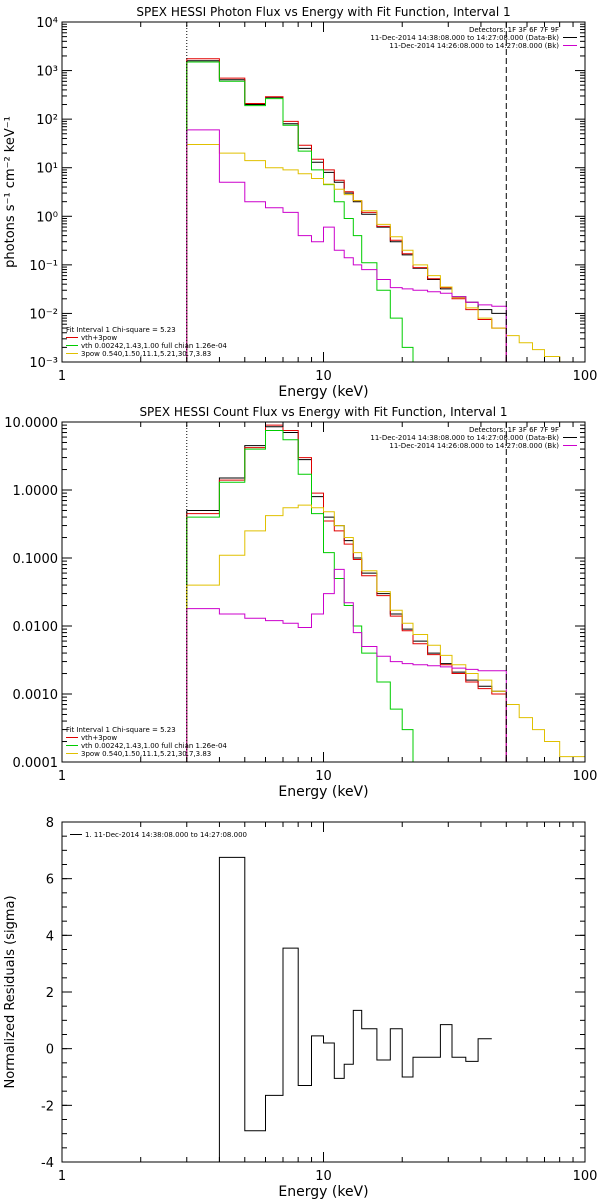 Image resolution: width=600 pixels, height=1200 pixels. I want to click on y-tick-label: 10¹, so click(47, 169).